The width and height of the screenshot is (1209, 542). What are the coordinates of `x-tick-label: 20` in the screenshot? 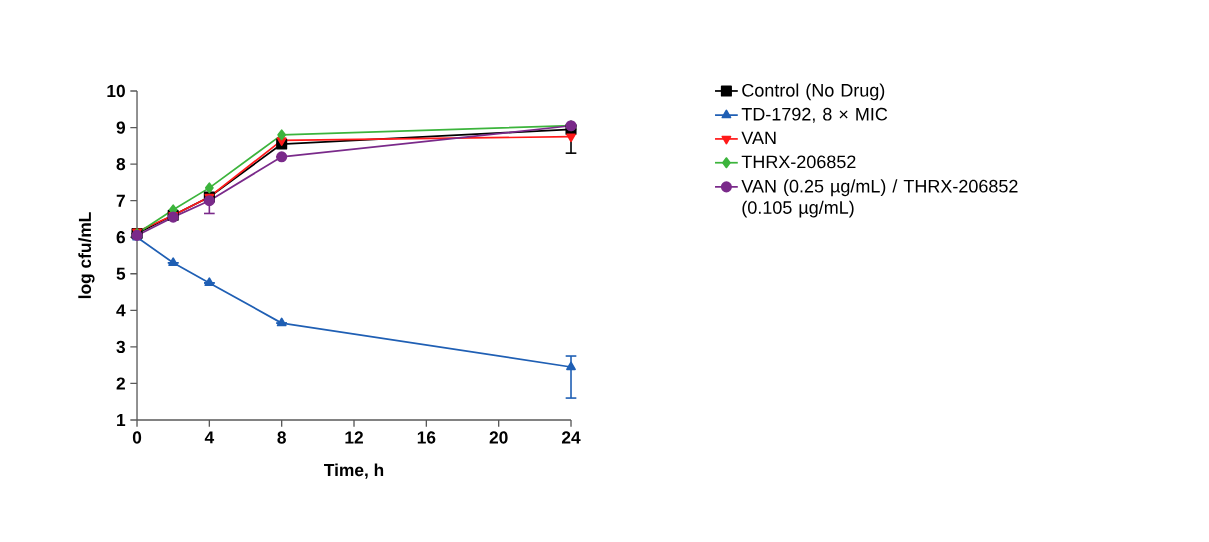 It's located at (498, 437).